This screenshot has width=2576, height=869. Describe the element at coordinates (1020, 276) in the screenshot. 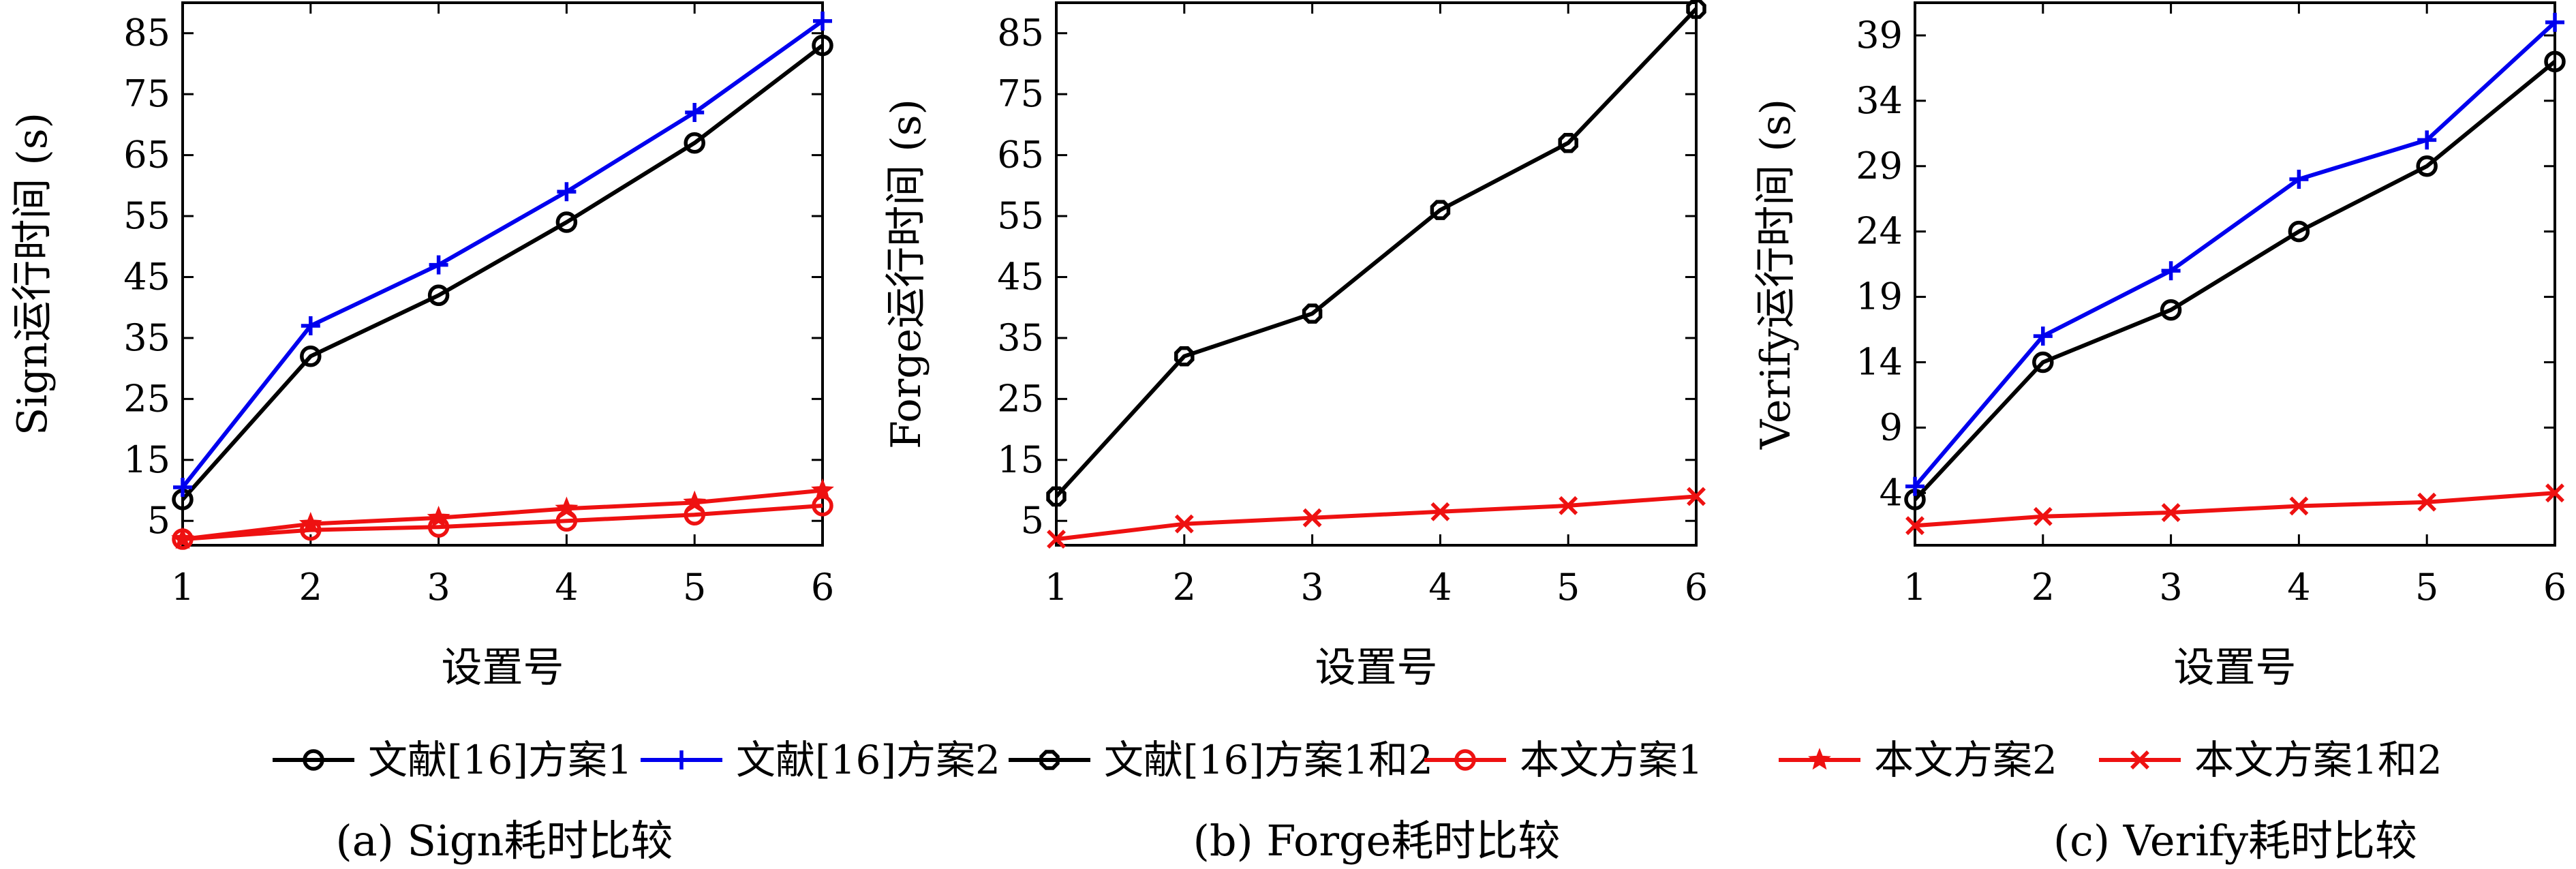

I see `y-tick-label: 45` at that location.